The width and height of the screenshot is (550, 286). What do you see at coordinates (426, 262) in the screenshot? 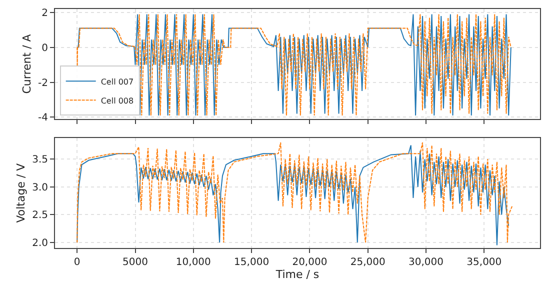
I see `x-tick-label: 30,000` at bounding box center [426, 262].